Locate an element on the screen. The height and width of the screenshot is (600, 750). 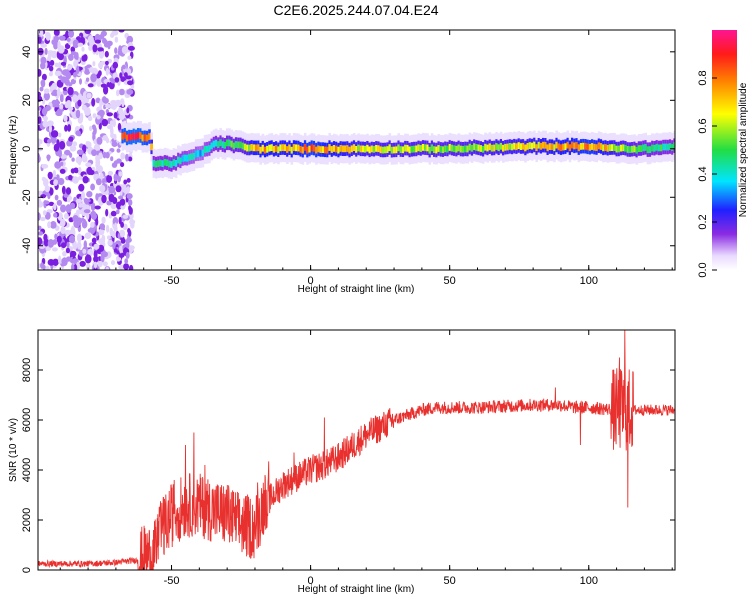
y-tick-label: 6000 is located at coordinates (27, 420).